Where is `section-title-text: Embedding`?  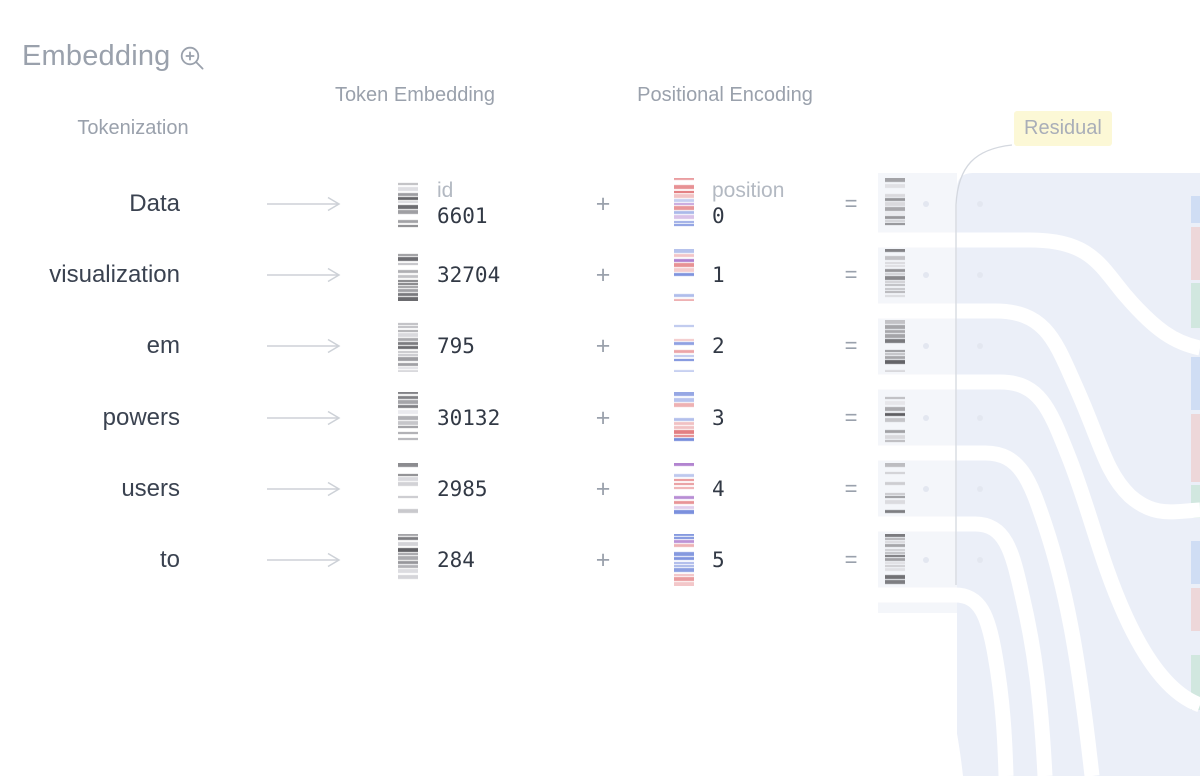
section-title-text: Embedding is located at coordinates (96, 56).